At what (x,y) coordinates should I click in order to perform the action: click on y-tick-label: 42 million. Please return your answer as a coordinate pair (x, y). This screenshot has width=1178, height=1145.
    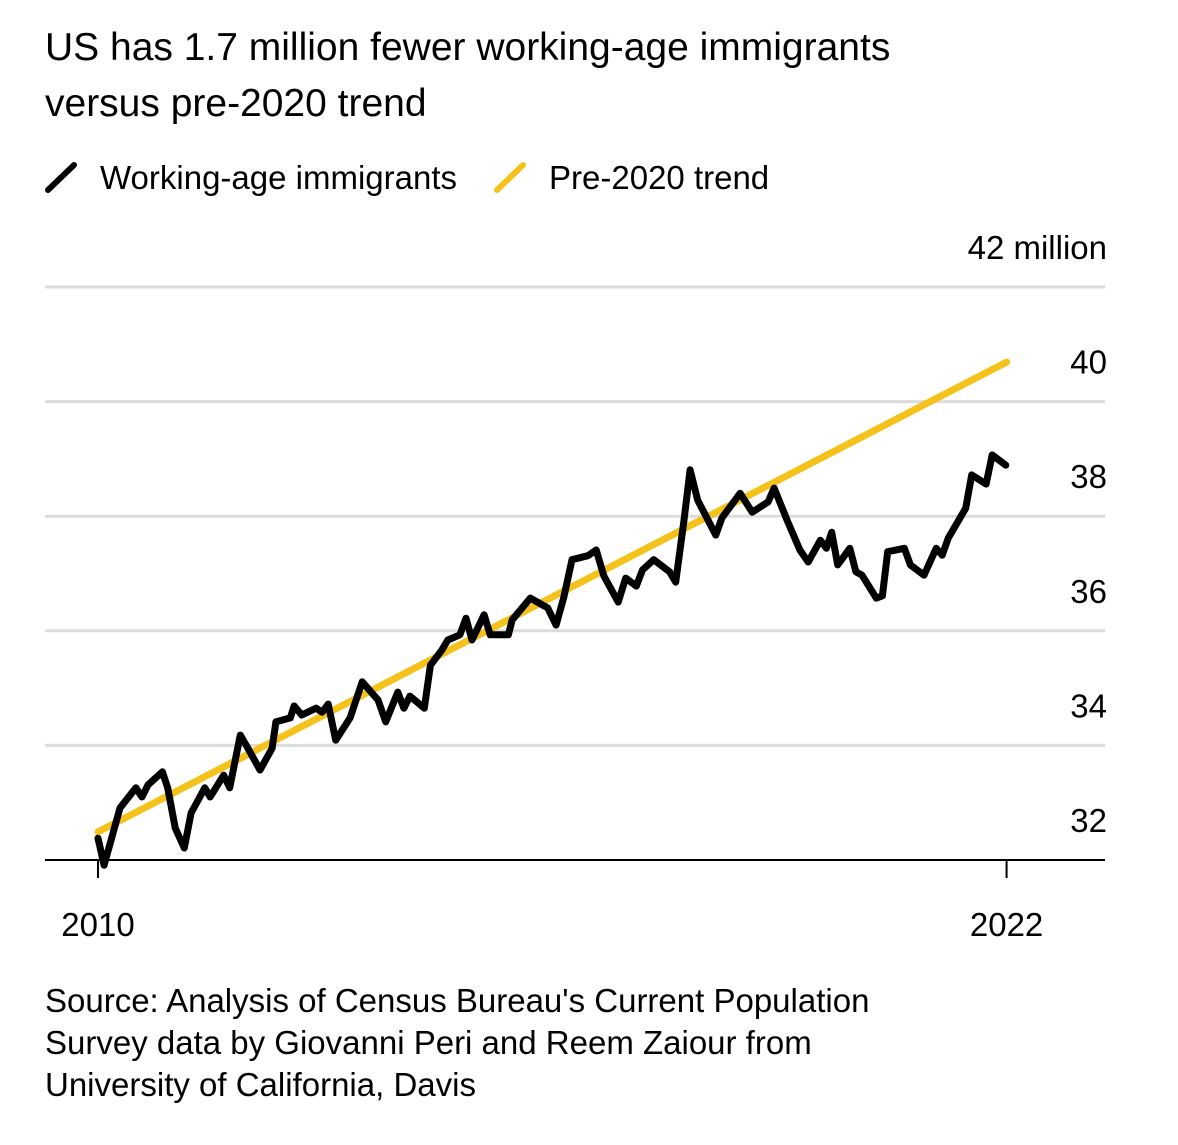
    Looking at the image, I should click on (1037, 247).